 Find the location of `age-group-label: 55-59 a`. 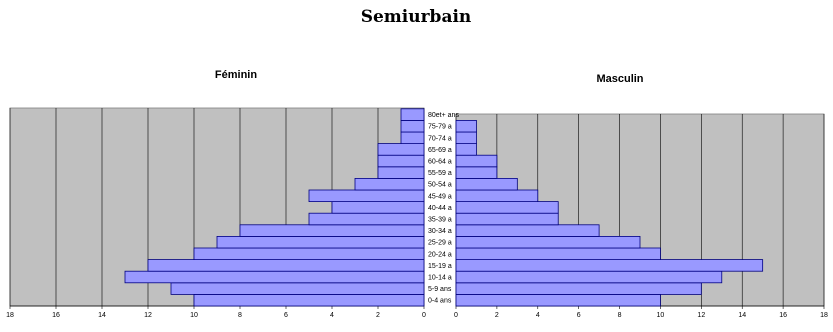

age-group-label: 55-59 a is located at coordinates (440, 173).